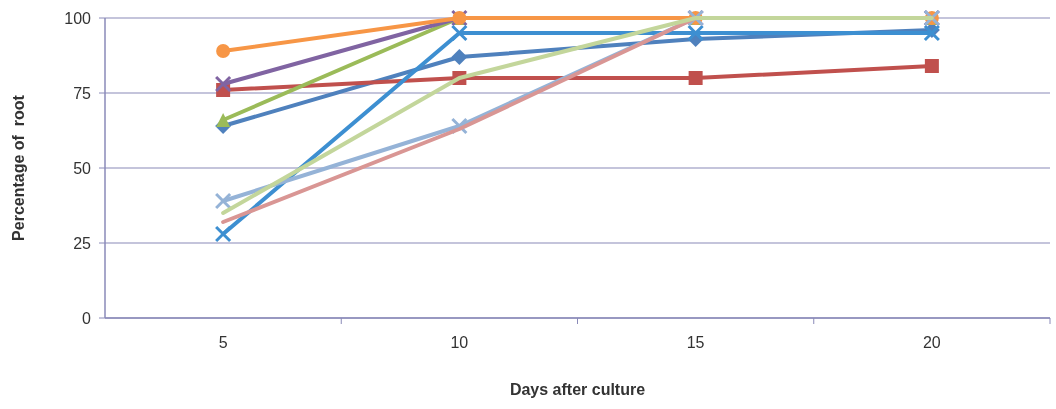 This screenshot has height=409, width=1056. What do you see at coordinates (82, 168) in the screenshot?
I see `y-tick-label: 50` at bounding box center [82, 168].